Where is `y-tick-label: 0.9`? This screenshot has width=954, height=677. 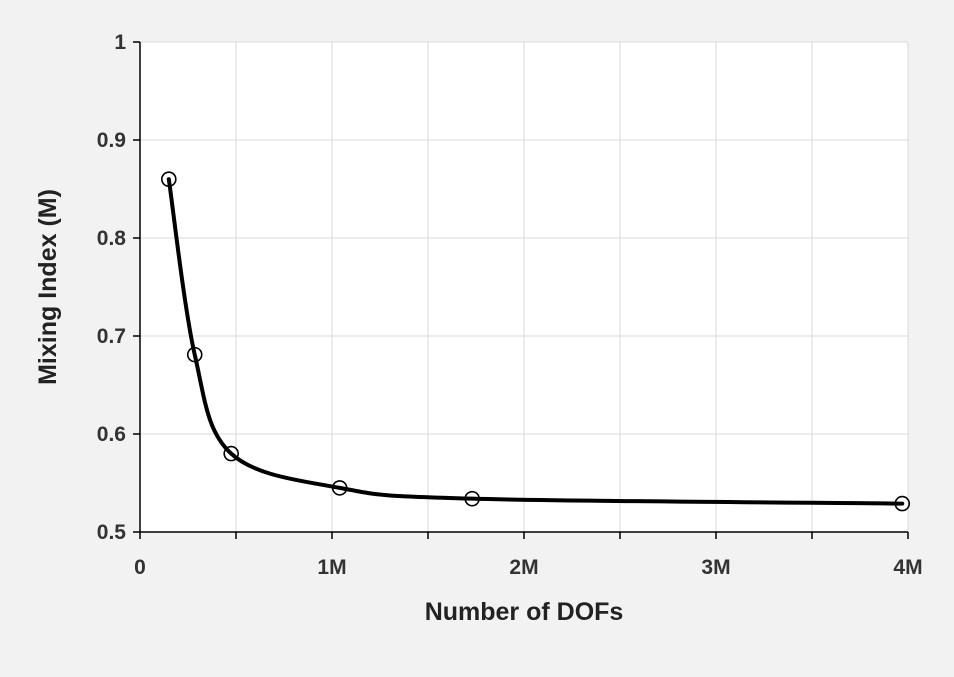
y-tick-label: 0.9 is located at coordinates (111, 140).